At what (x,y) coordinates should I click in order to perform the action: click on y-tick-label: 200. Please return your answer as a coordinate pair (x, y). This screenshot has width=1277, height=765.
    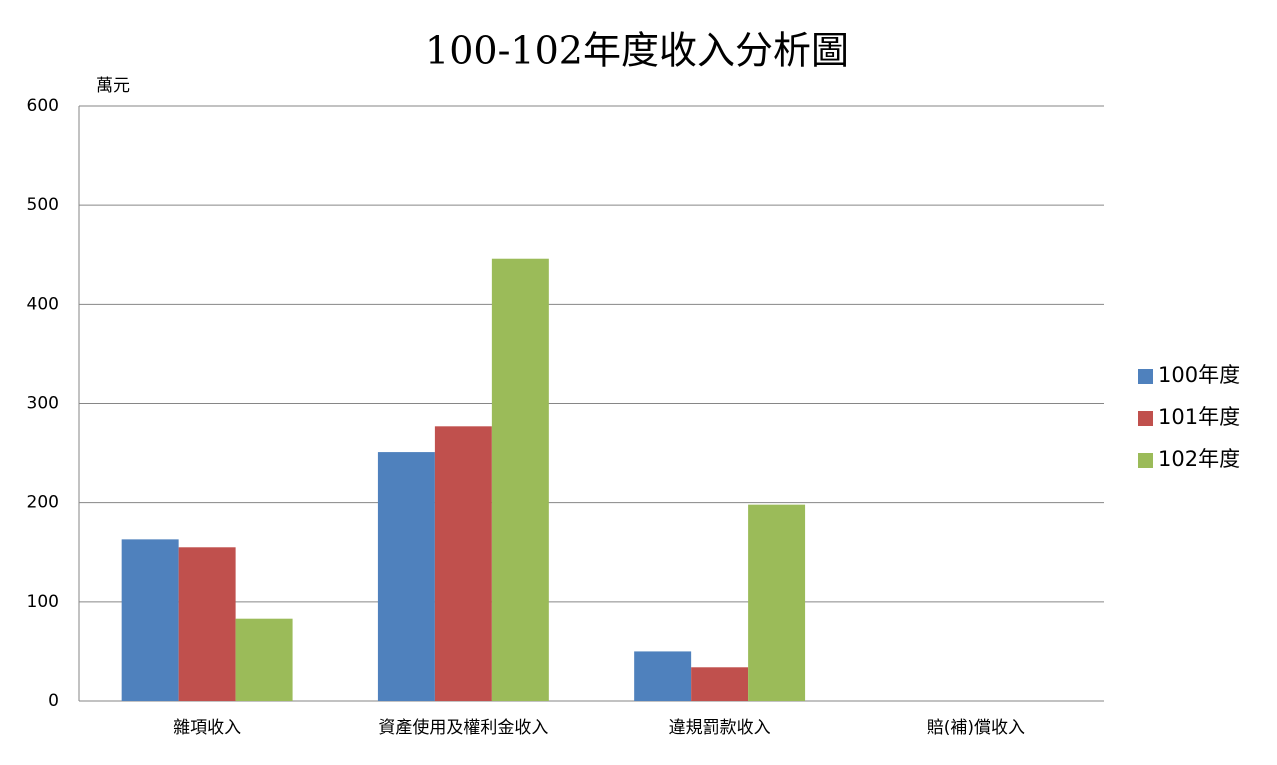
    Looking at the image, I should click on (43, 503).